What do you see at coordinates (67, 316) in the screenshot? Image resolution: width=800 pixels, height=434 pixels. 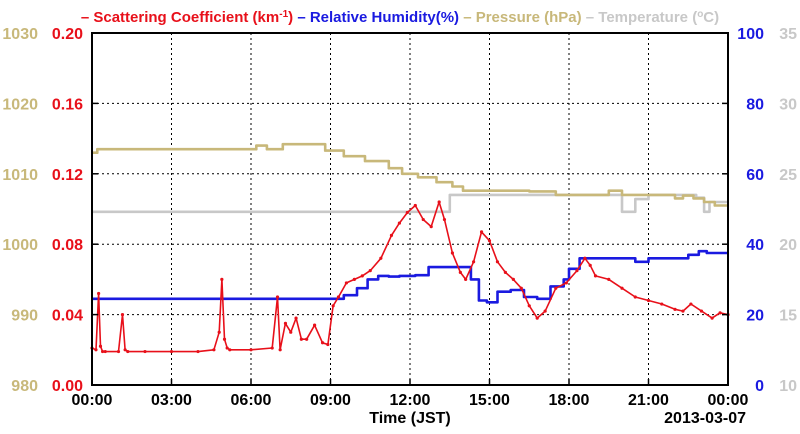 I see `scattering-tick-label: 0.04` at bounding box center [67, 316].